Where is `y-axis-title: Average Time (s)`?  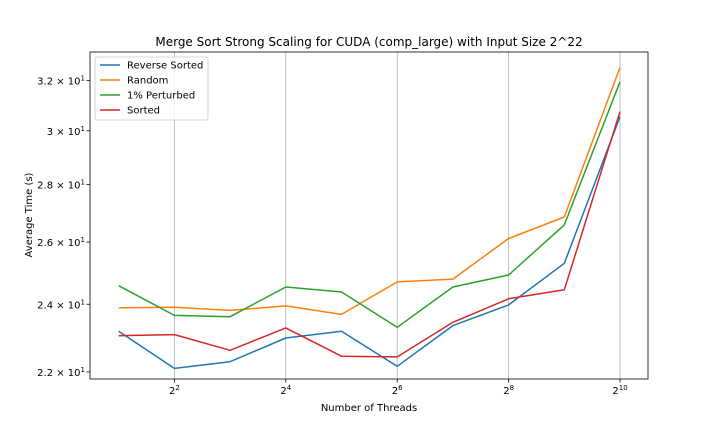 y-axis-title: Average Time (s) is located at coordinates (29, 214).